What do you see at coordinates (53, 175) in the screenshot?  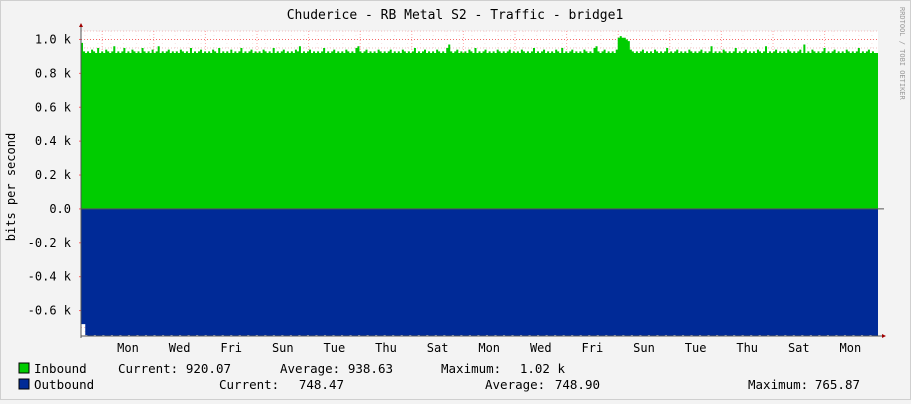 I see `y-tick-label: 0.2 k` at bounding box center [53, 175].